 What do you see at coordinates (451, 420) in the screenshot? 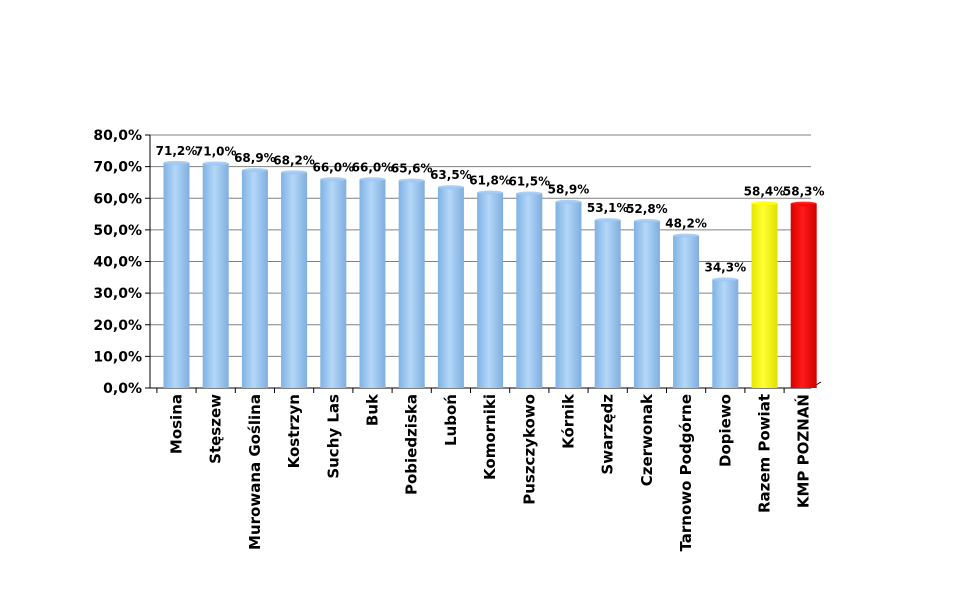
I see `x-tick-label: Luboń` at bounding box center [451, 420].